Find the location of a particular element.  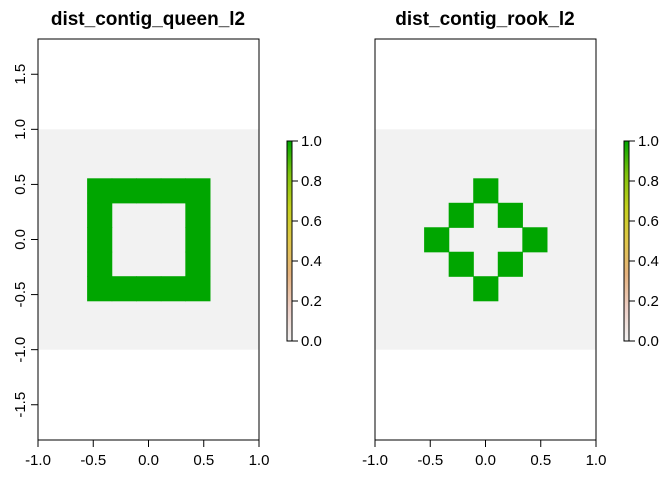

y-tick-label: -1.0 is located at coordinates (20, 350).